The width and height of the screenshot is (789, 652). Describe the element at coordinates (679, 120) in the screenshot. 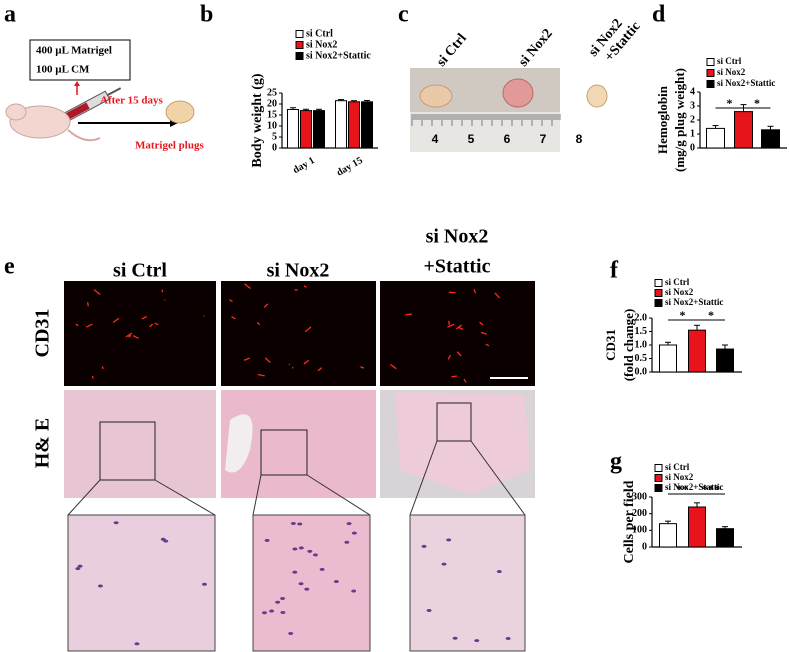

I see `y-axis-label: (mg/g plug weight)` at that location.